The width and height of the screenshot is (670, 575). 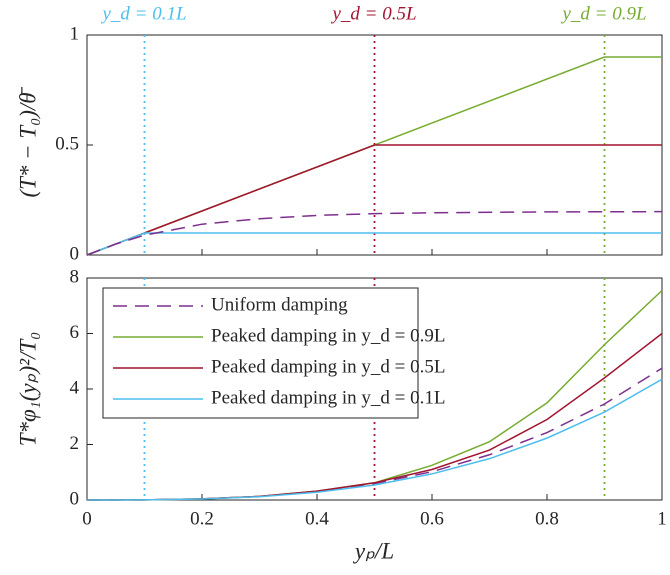 I want to click on annotation: y_d = 0.5L, so click(x=373, y=13).